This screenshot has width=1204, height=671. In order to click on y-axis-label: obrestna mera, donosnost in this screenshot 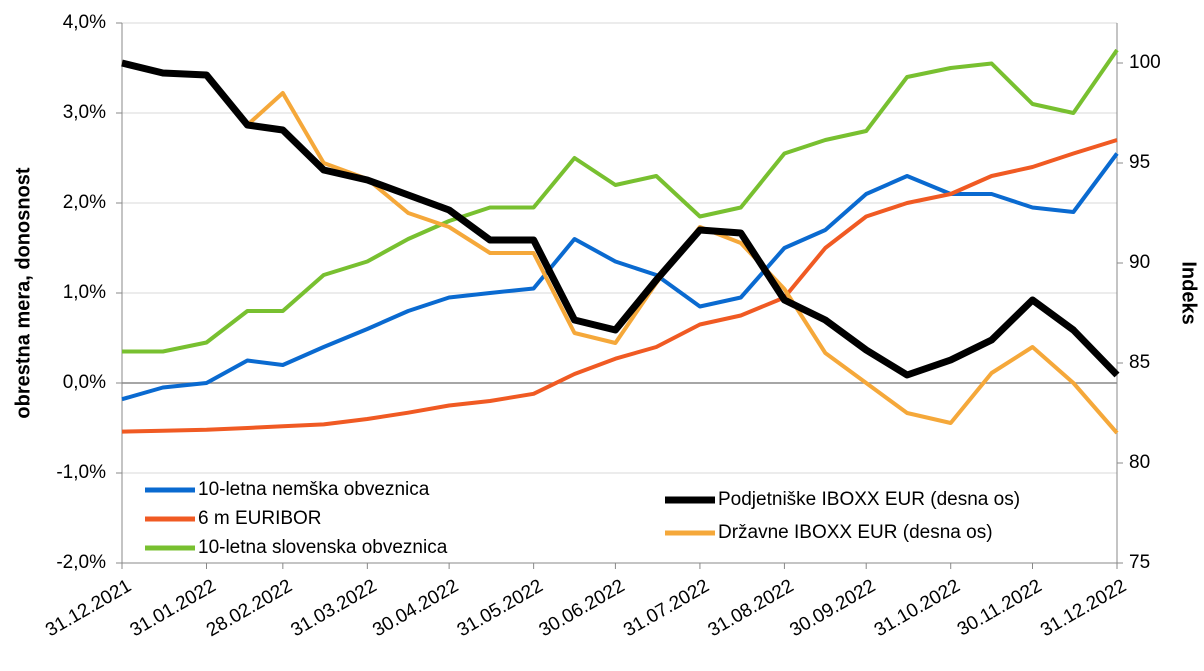, I will do `click(23, 292)`.